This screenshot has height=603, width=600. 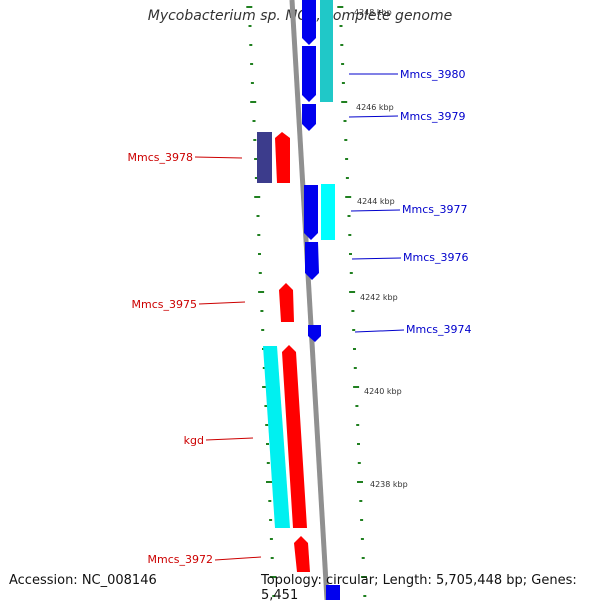 I want to click on gene-label-mmcs-3979: Mmcs_3979, so click(x=432, y=116).